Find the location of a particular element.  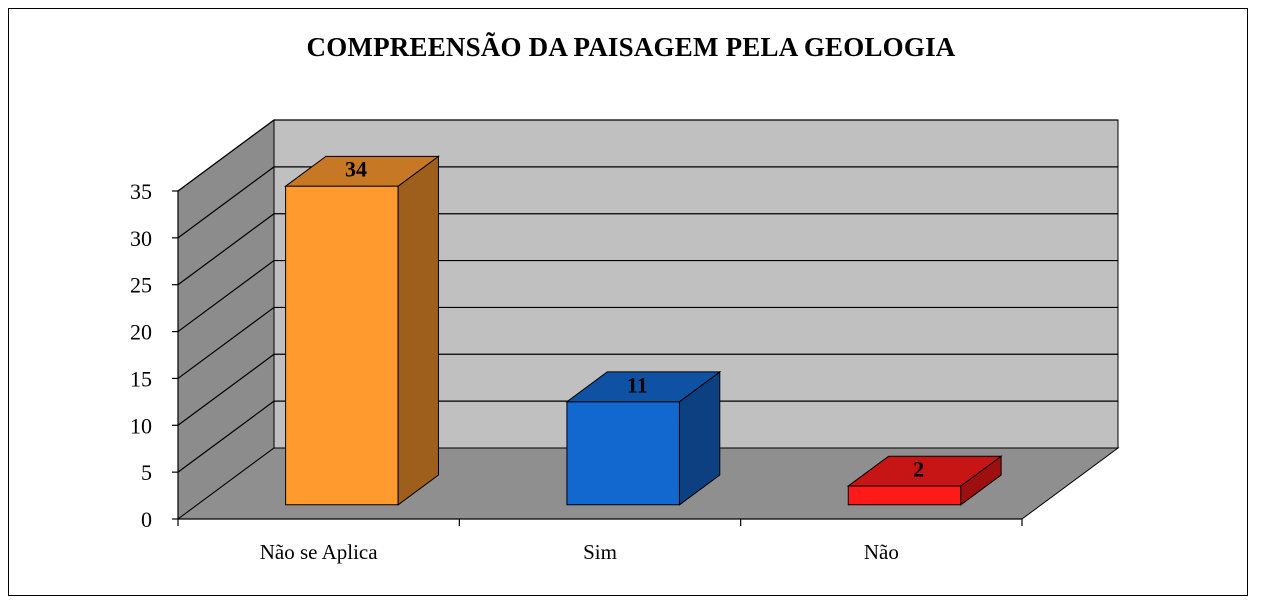

y-tick-label: 5 is located at coordinates (146, 472).